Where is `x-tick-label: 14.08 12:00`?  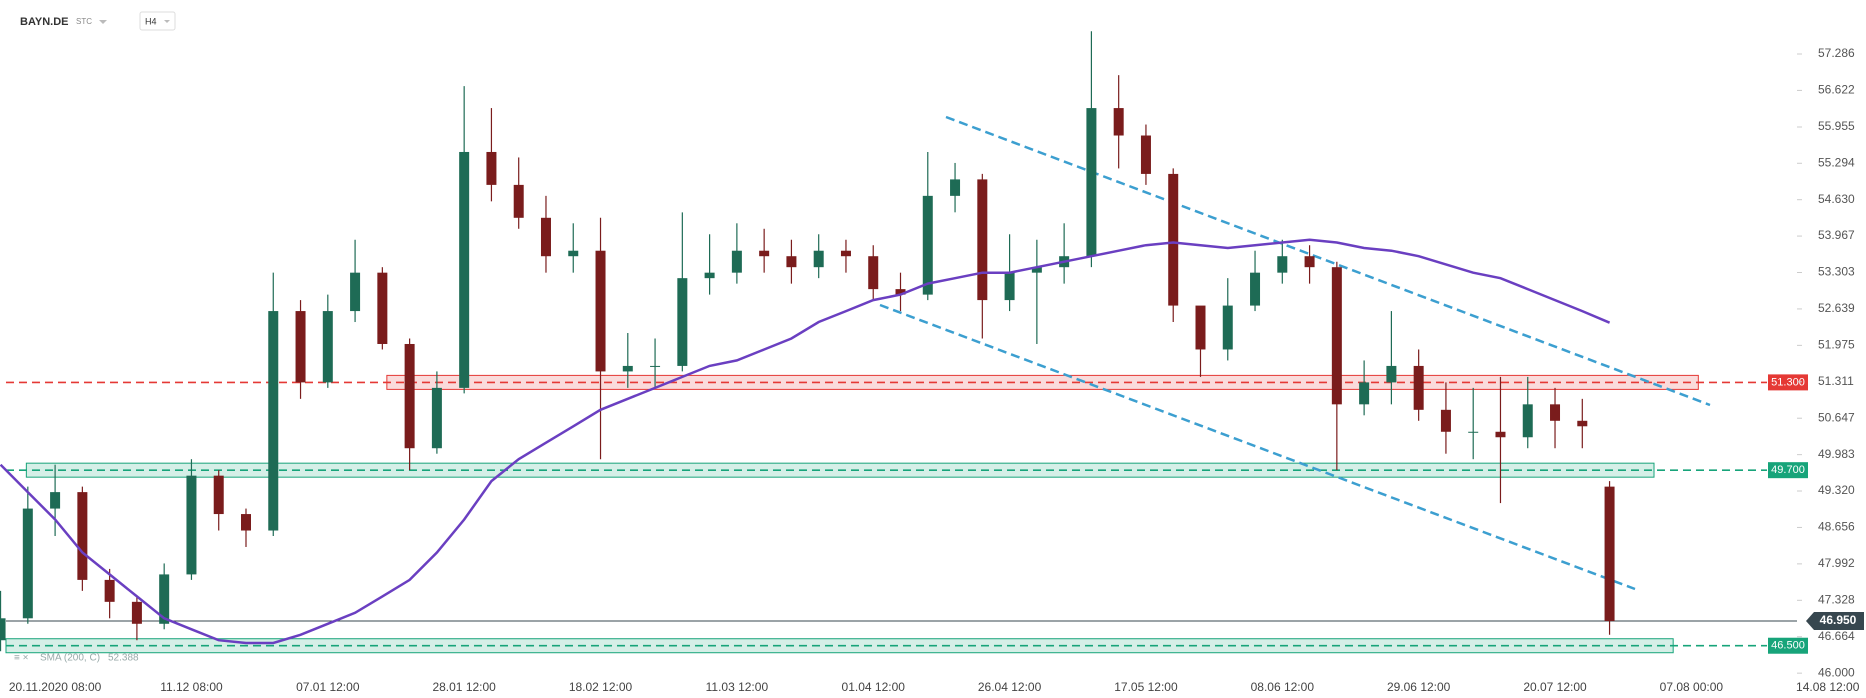 x-tick-label: 14.08 12:00 is located at coordinates (1828, 687).